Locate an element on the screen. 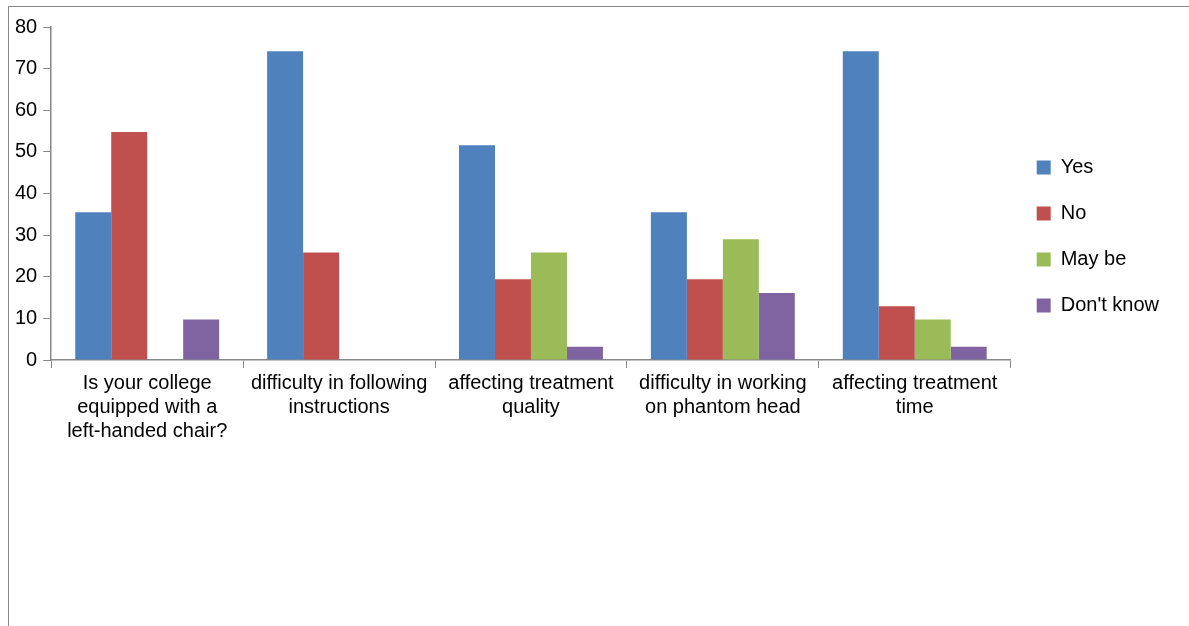  y-tick-label: 30 is located at coordinates (26, 233).